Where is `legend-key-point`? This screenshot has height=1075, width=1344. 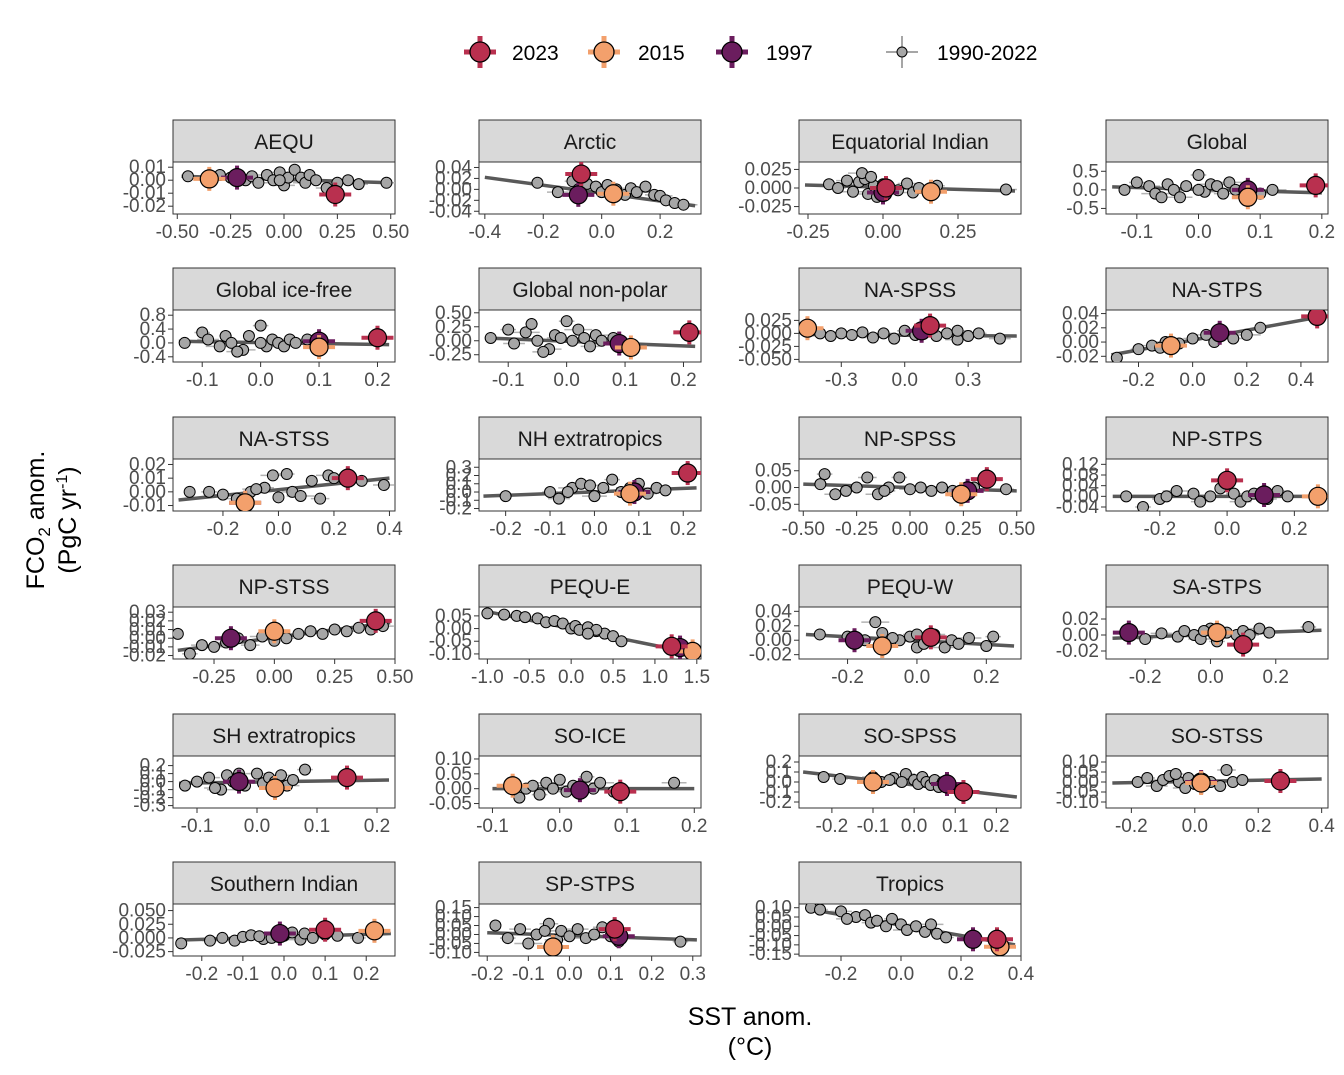
legend-key-point is located at coordinates (604, 52).